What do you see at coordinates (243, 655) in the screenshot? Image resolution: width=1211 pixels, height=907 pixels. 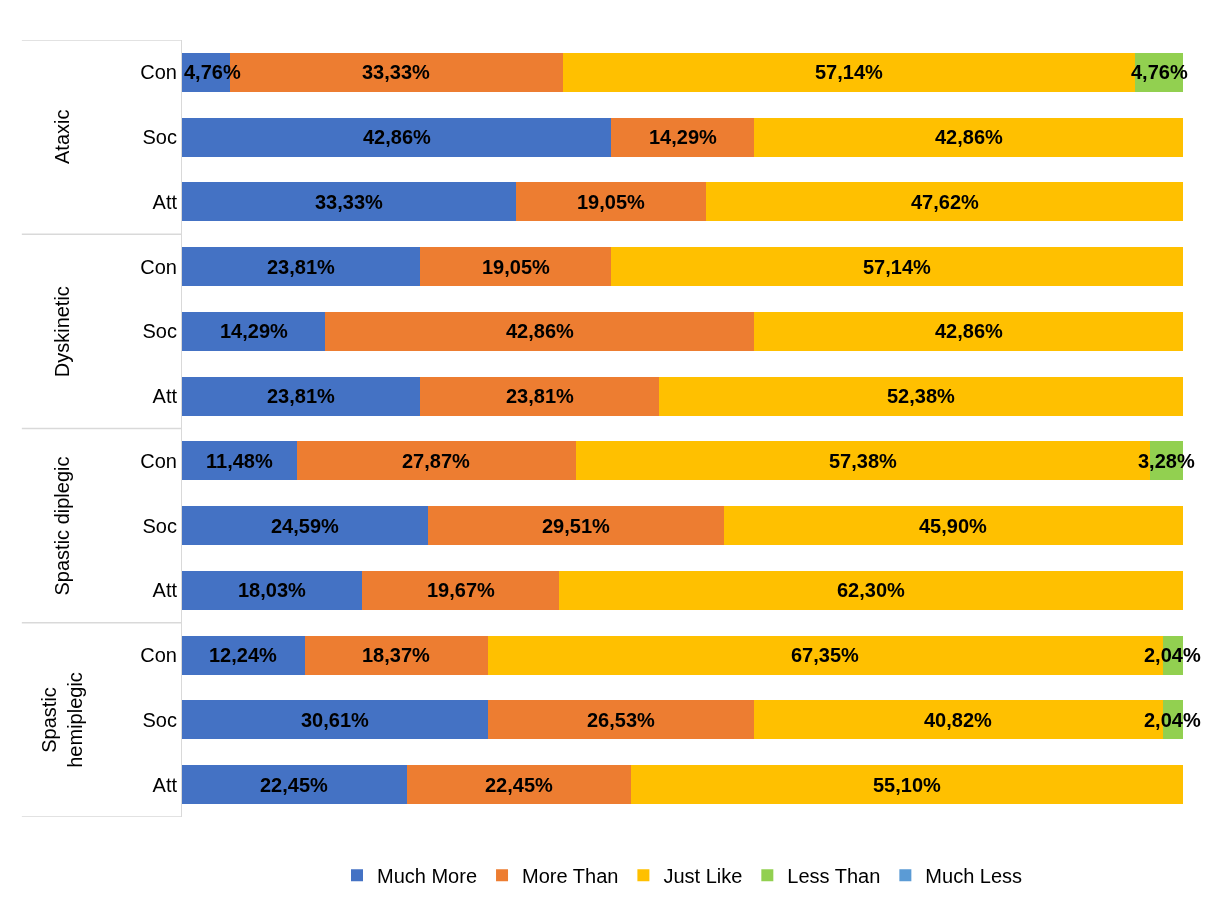 I see `data-label: 12,24%` at bounding box center [243, 655].